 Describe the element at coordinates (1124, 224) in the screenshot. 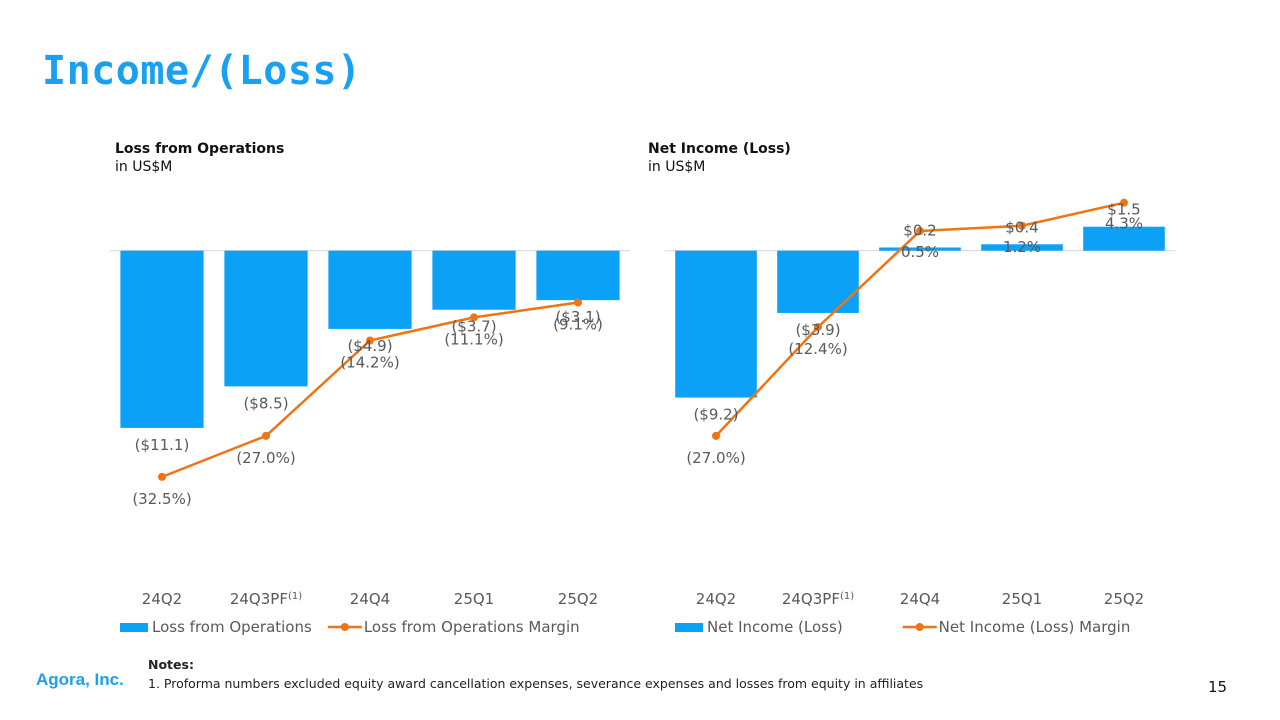

I see `line-data-label: 4.3%` at that location.